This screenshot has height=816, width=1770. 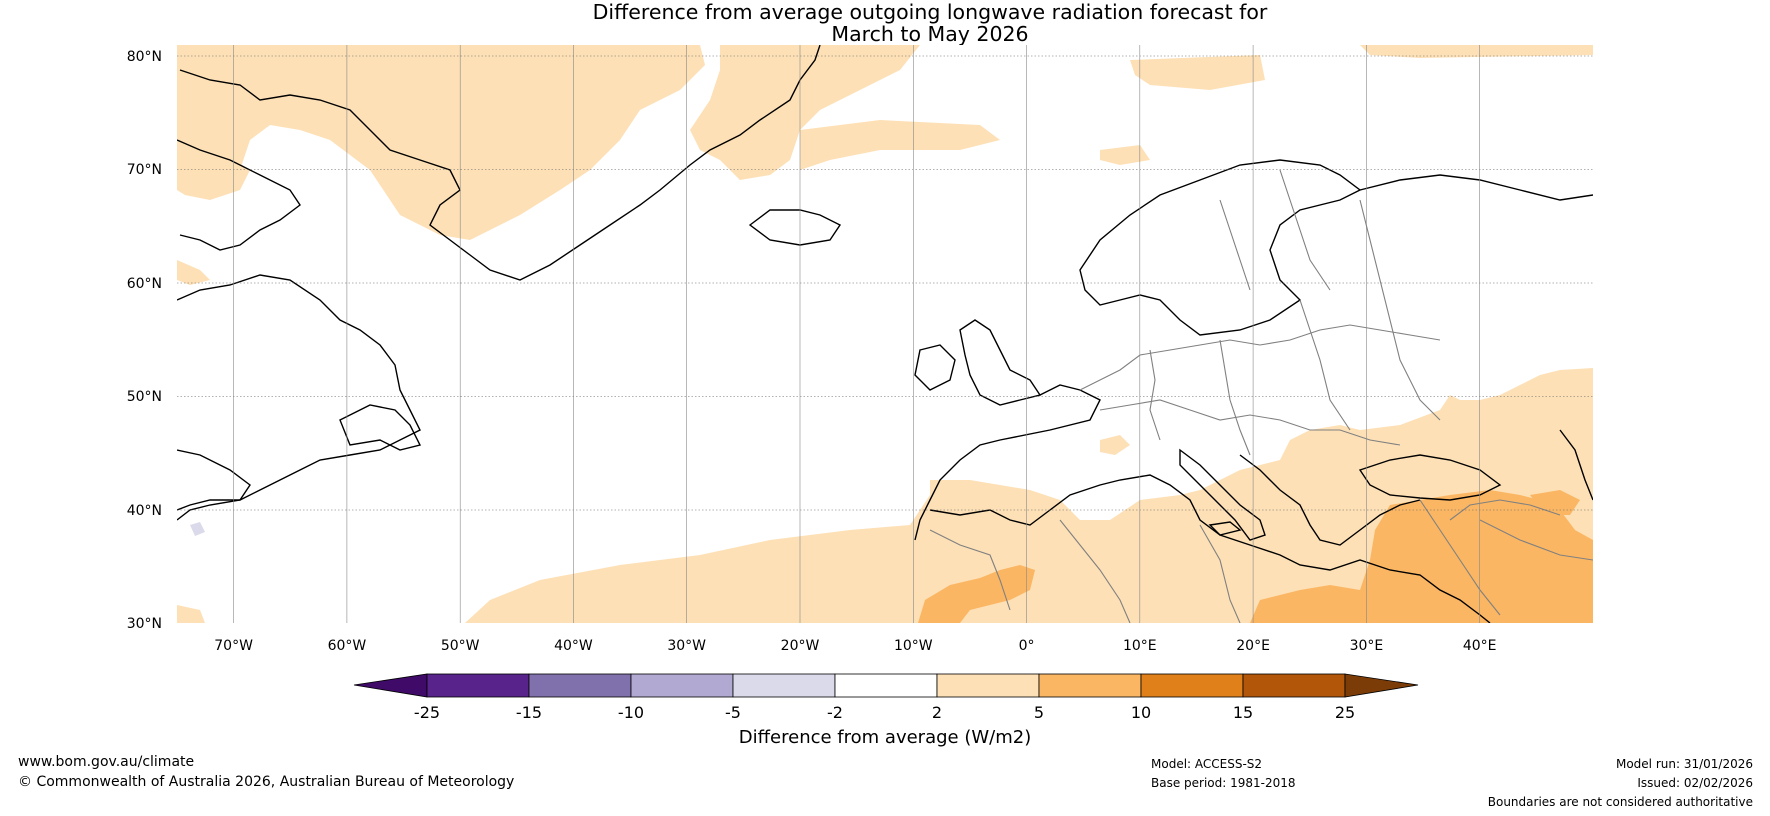 What do you see at coordinates (106, 762) in the screenshot?
I see `footer-url: www.bom.gov.au/climate` at bounding box center [106, 762].